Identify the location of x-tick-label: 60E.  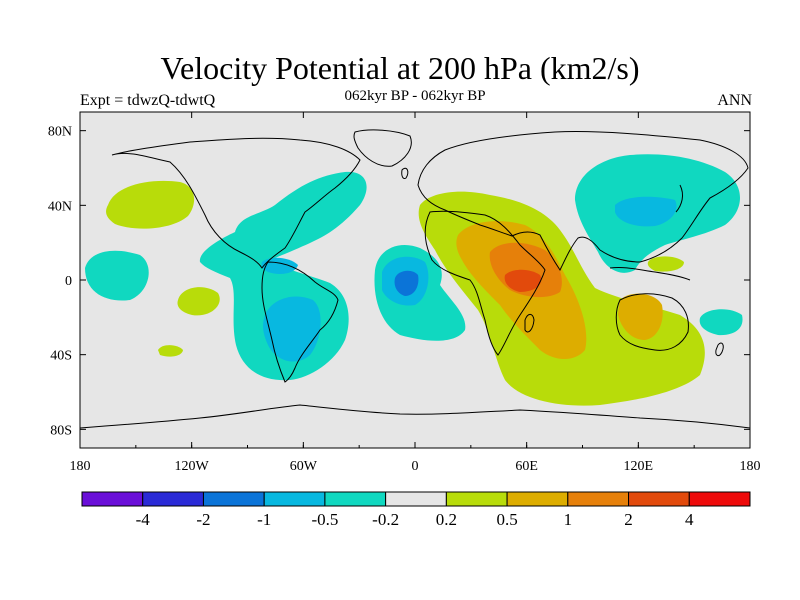
(526, 466).